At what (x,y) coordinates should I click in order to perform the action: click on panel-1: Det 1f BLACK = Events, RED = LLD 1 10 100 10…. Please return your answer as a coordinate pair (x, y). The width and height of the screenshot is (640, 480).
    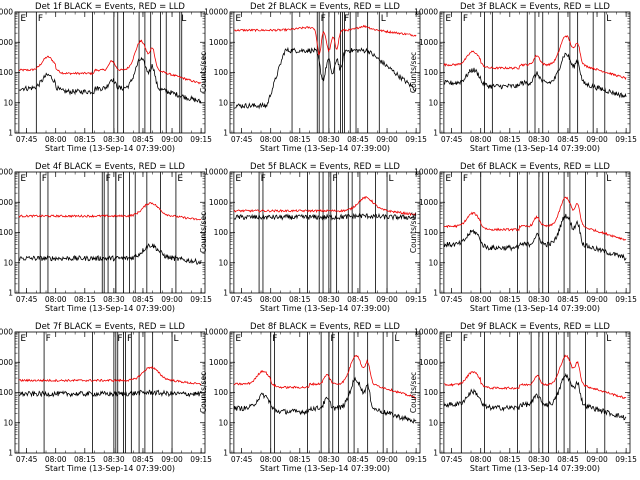
    Looking at the image, I should click on (106, 77).